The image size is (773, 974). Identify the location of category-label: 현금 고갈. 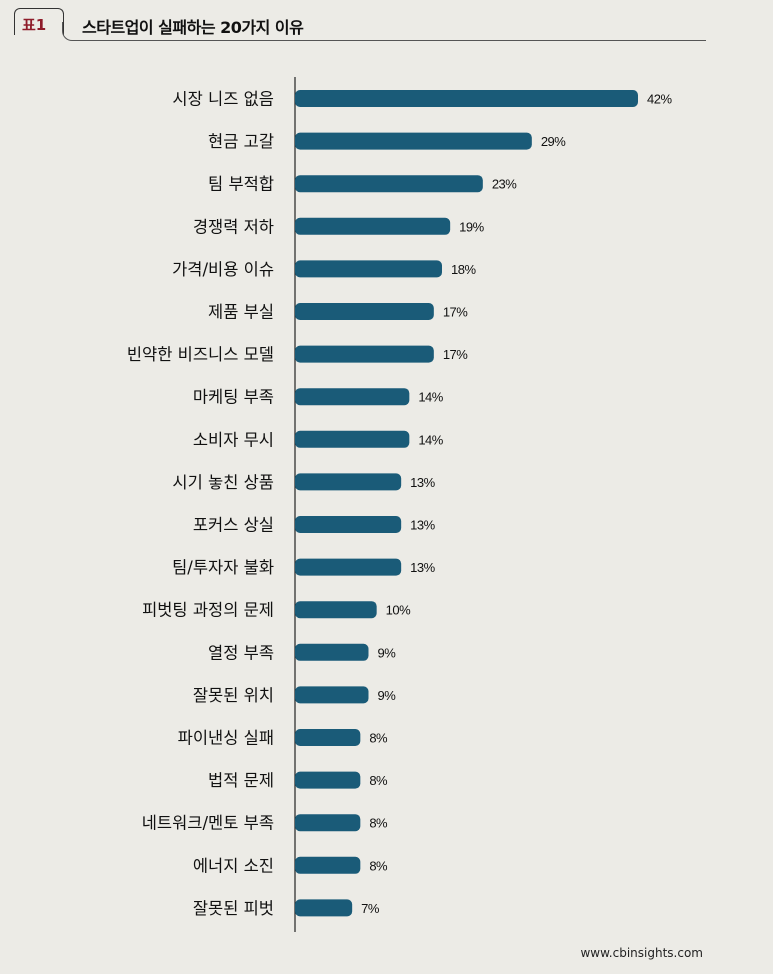
(241, 141).